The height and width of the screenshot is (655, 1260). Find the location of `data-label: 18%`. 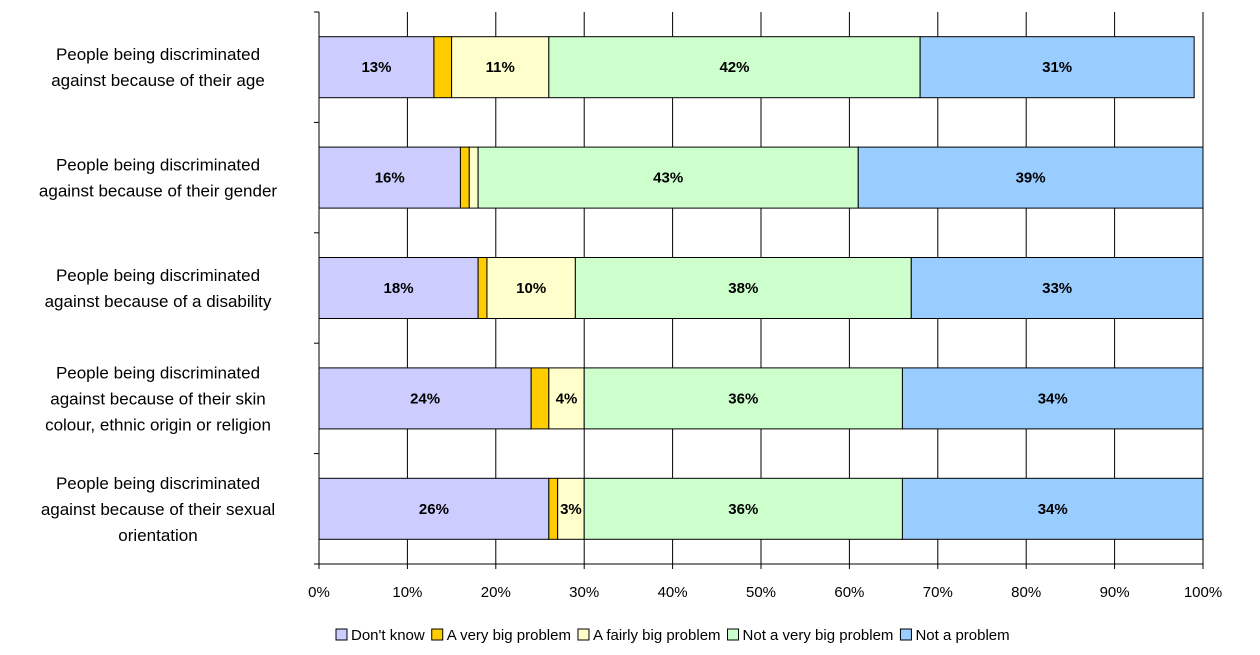

data-label: 18% is located at coordinates (399, 288).